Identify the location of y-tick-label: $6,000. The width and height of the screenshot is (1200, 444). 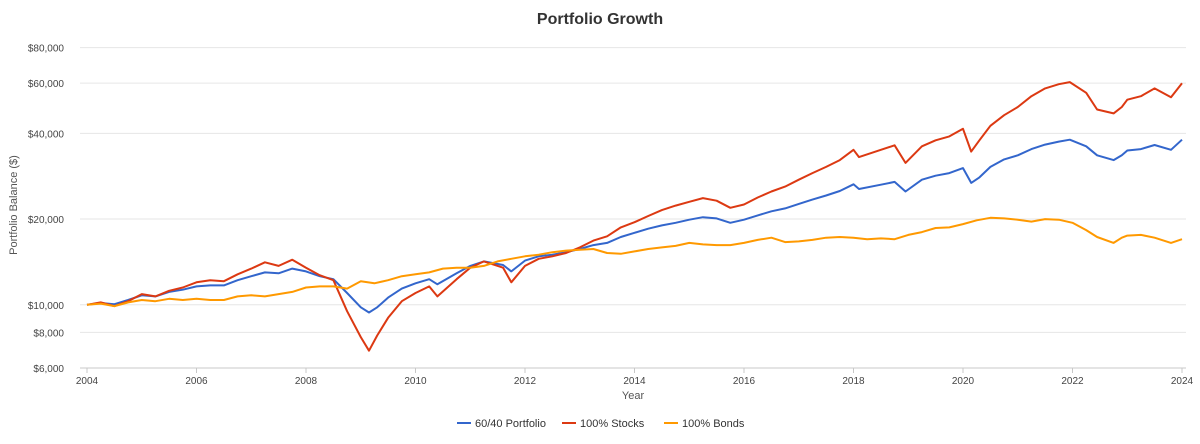
(48, 369).